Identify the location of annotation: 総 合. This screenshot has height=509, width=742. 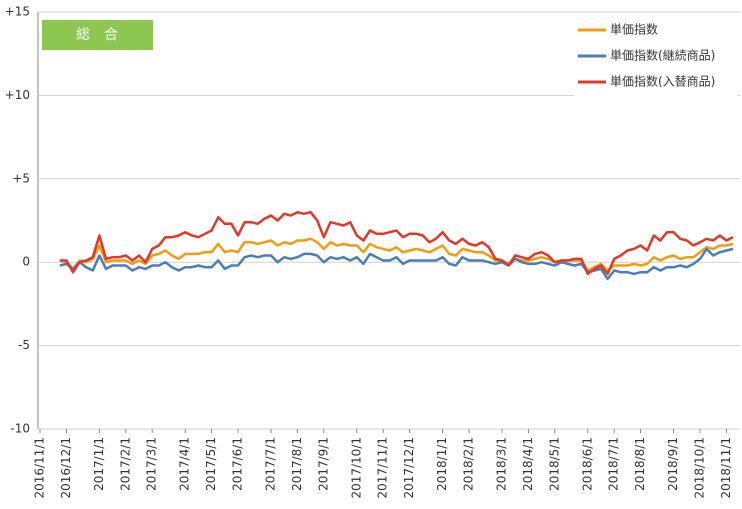
(97, 35).